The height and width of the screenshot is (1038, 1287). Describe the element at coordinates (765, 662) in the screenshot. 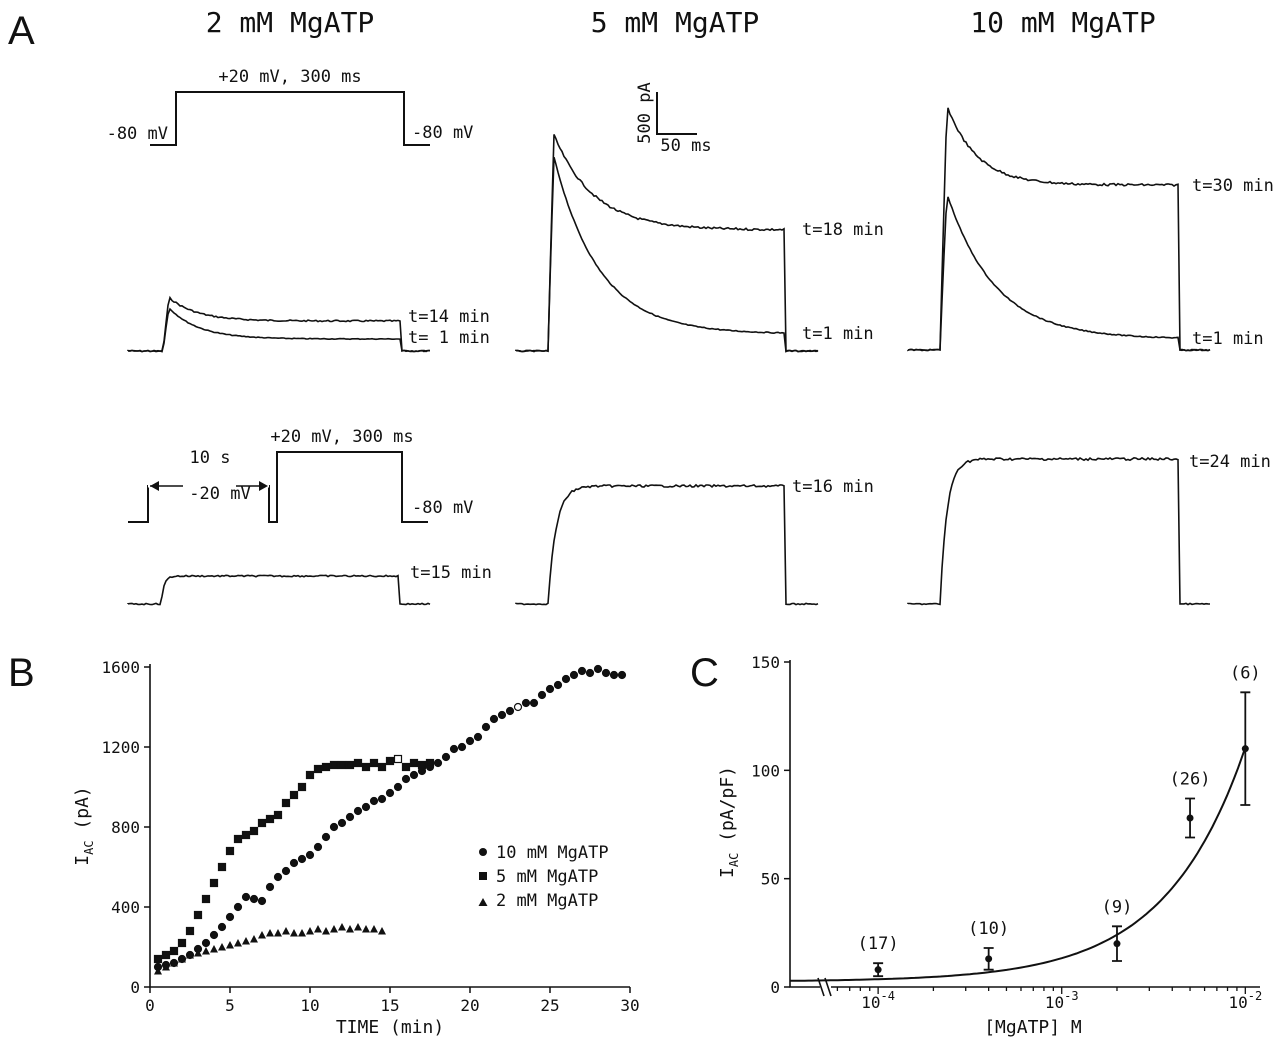

I see `c-ytick-label: 150` at that location.